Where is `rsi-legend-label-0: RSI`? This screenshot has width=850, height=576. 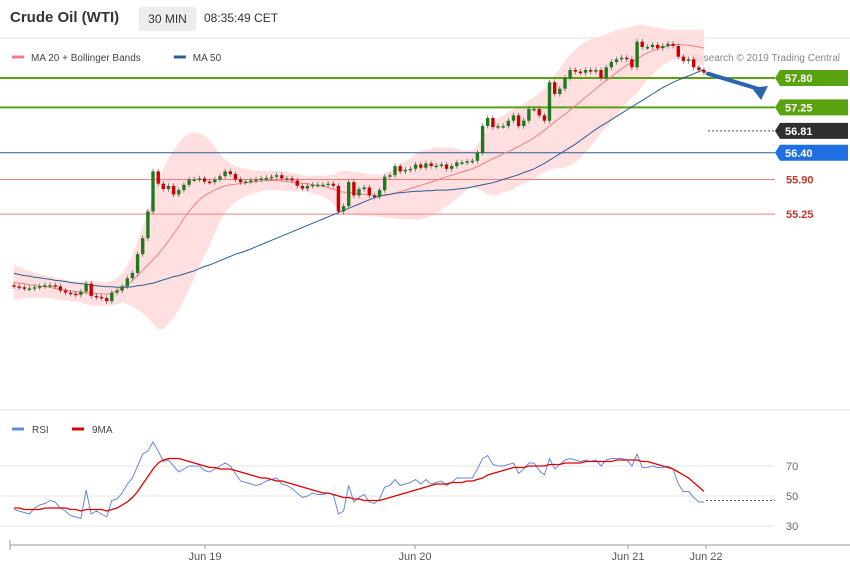
rsi-legend-label-0: RSI is located at coordinates (40, 430).